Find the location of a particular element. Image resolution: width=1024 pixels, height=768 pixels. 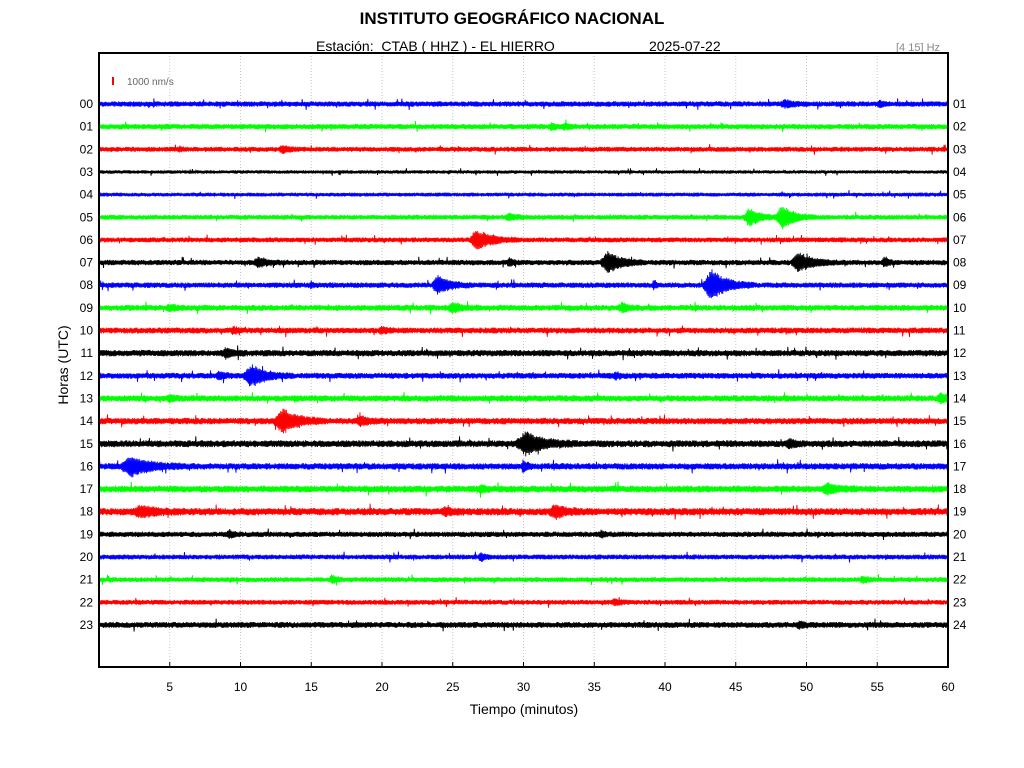

x-tick-label: 50 is located at coordinates (807, 687).